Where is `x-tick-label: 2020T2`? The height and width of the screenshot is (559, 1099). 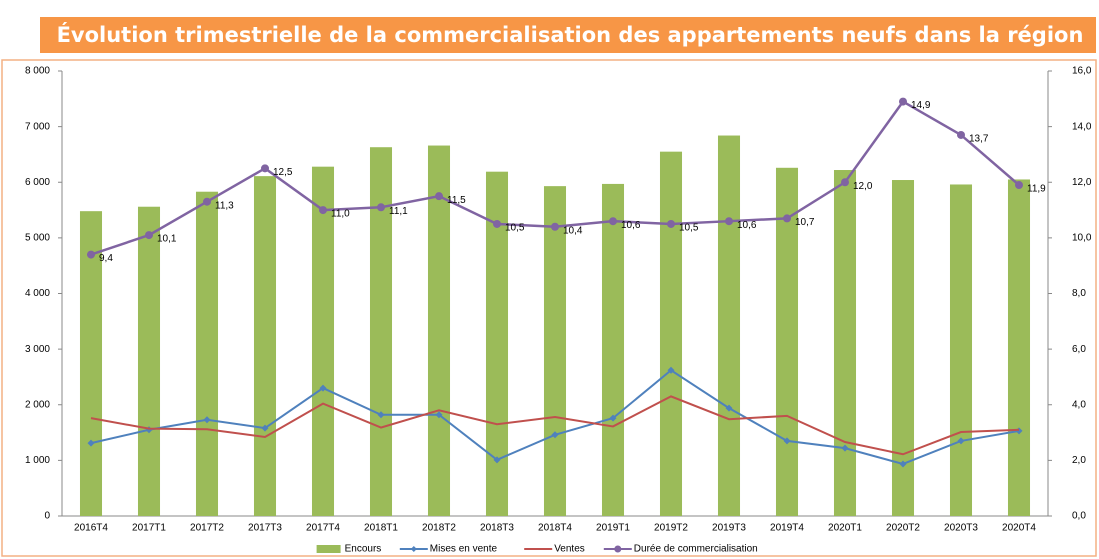 x-tick-label: 2020T2 is located at coordinates (903, 528).